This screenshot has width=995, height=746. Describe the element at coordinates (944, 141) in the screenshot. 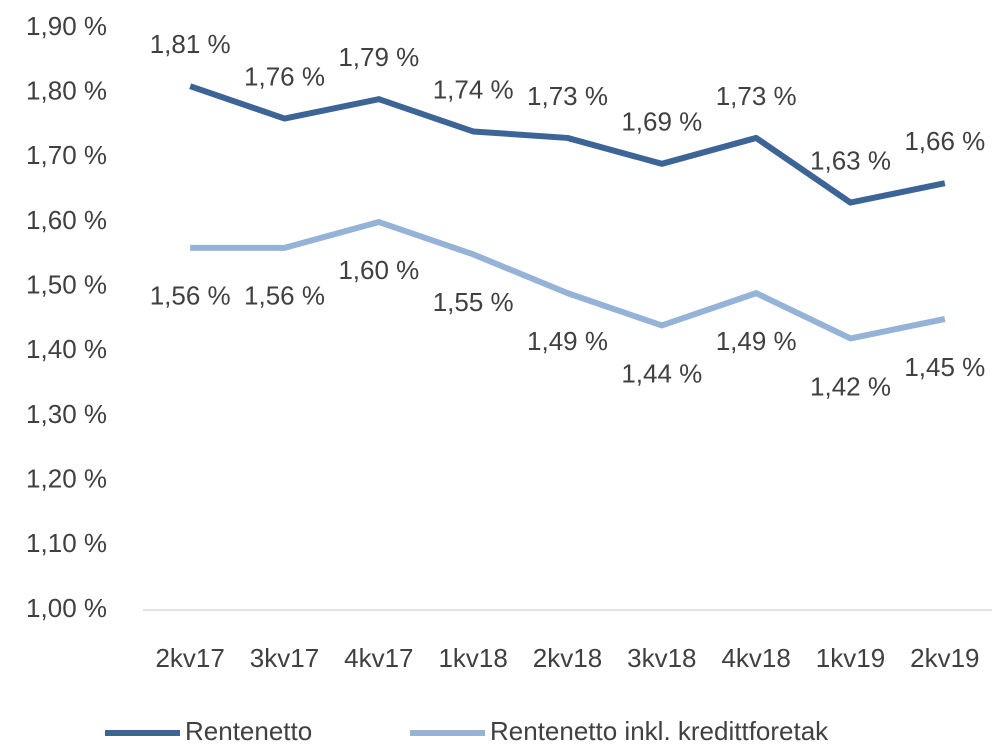

I see `data-label: 1,66 %` at that location.